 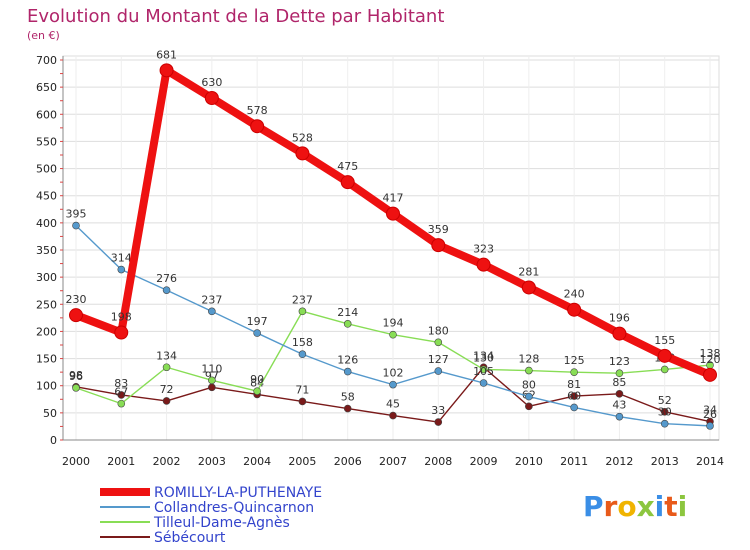 I want to click on data-label: 128, so click(x=528, y=359).